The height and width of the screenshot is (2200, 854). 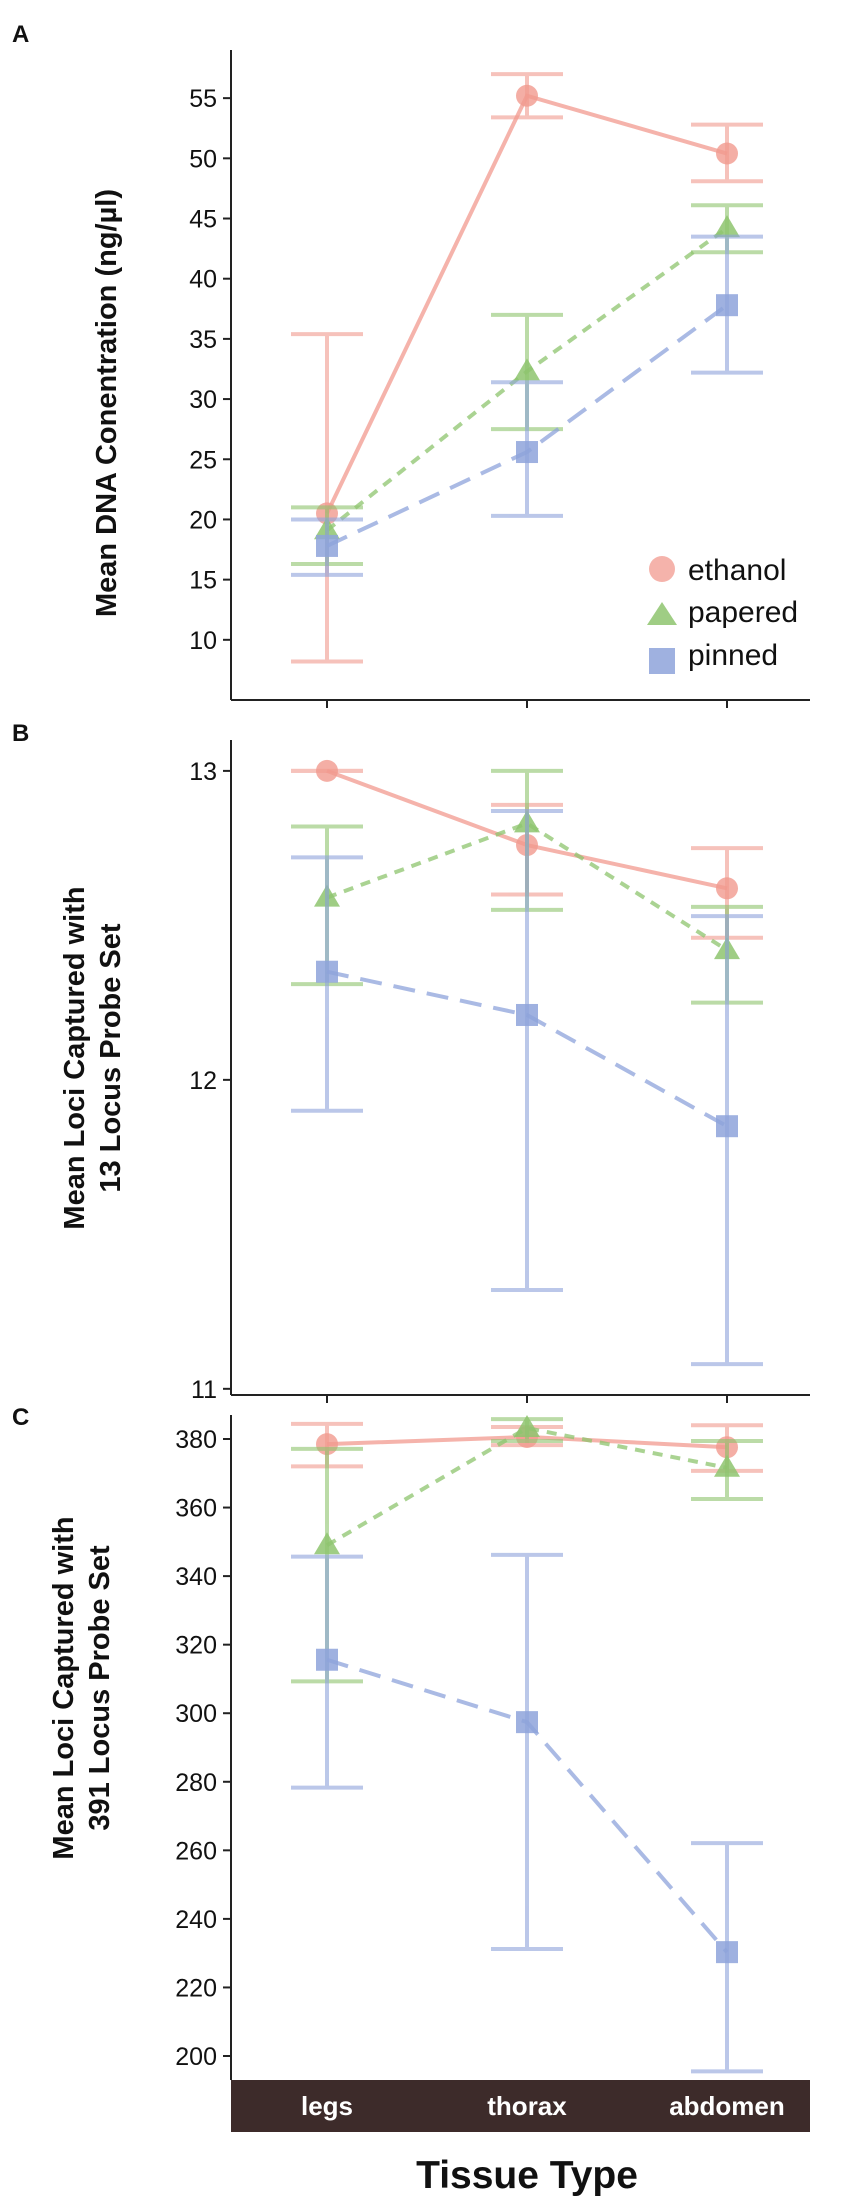 What do you see at coordinates (737, 570) in the screenshot?
I see `legend-label-ethanol: ethanol` at bounding box center [737, 570].